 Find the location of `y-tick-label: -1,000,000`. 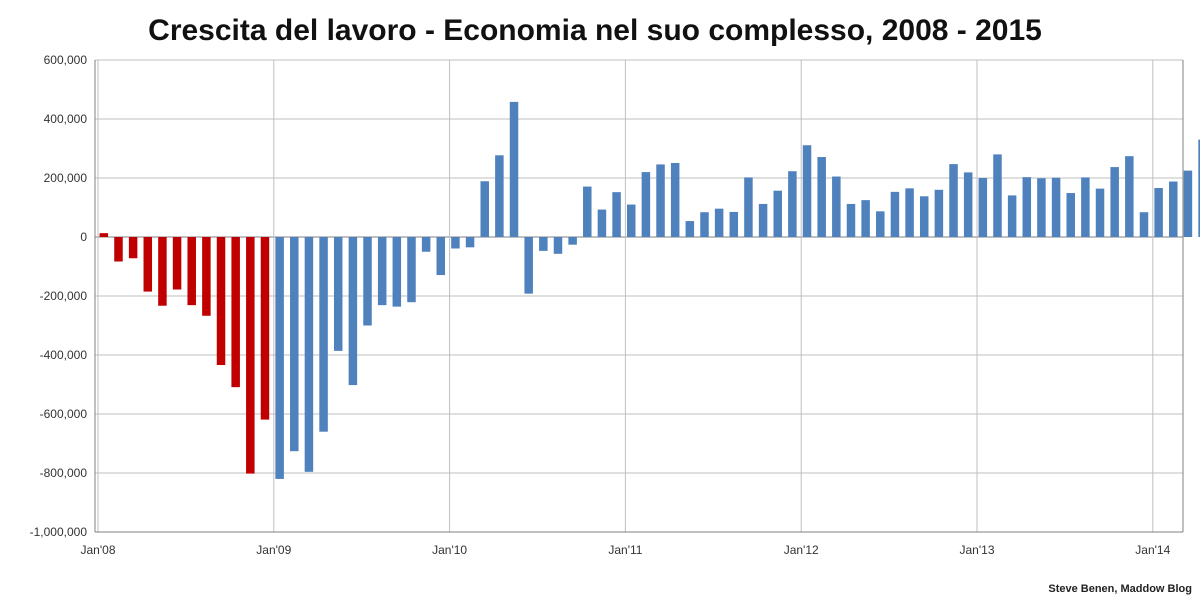

y-tick-label: -1,000,000 is located at coordinates (59, 532).